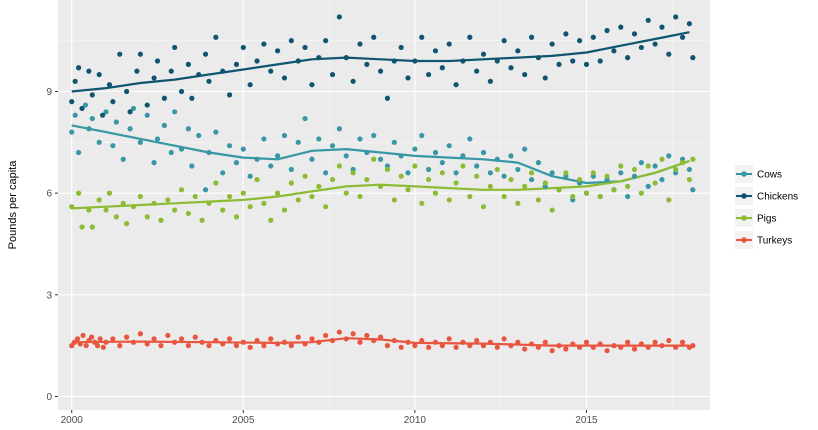  What do you see at coordinates (72, 420) in the screenshot?
I see `x-tick-label: 2000` at bounding box center [72, 420].